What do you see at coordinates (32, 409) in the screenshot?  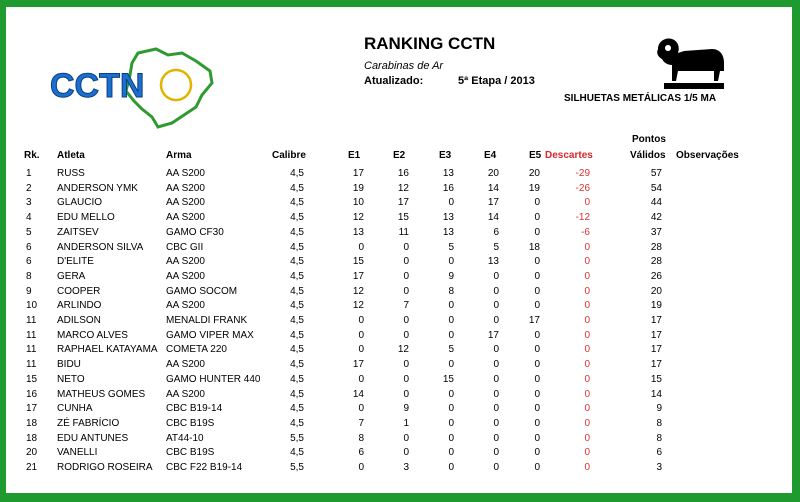 I see `cell-rank: 17` at bounding box center [32, 409].